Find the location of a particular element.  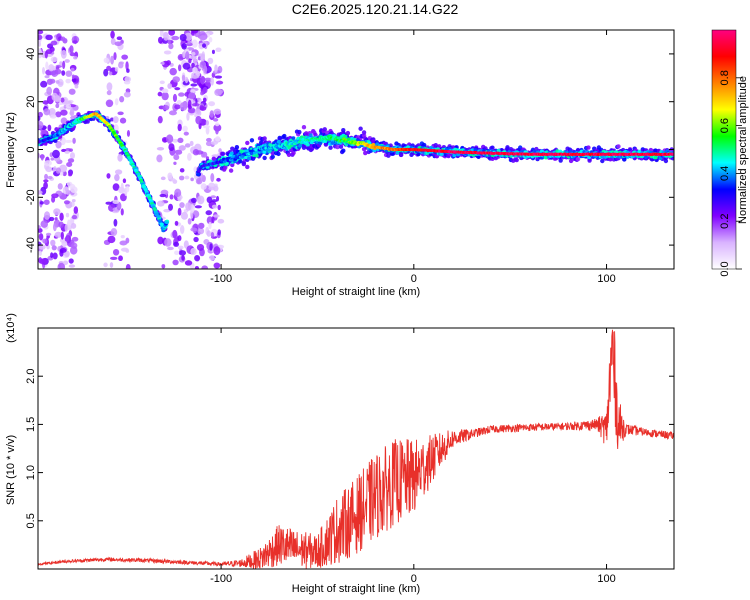

colorbar-tick-label: 0.8 is located at coordinates (725, 77).